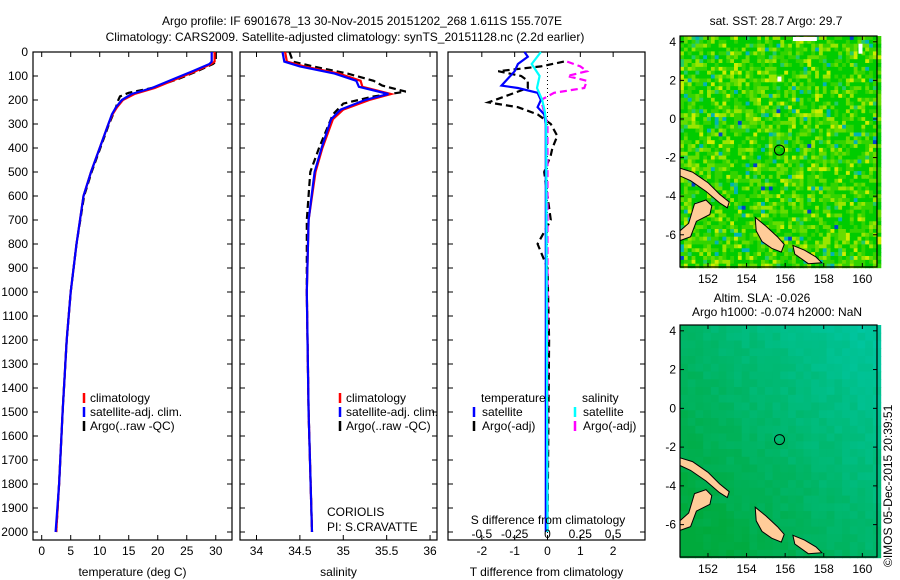 This screenshot has width=900, height=580. I want to click on land-mass, so click(769, 524).